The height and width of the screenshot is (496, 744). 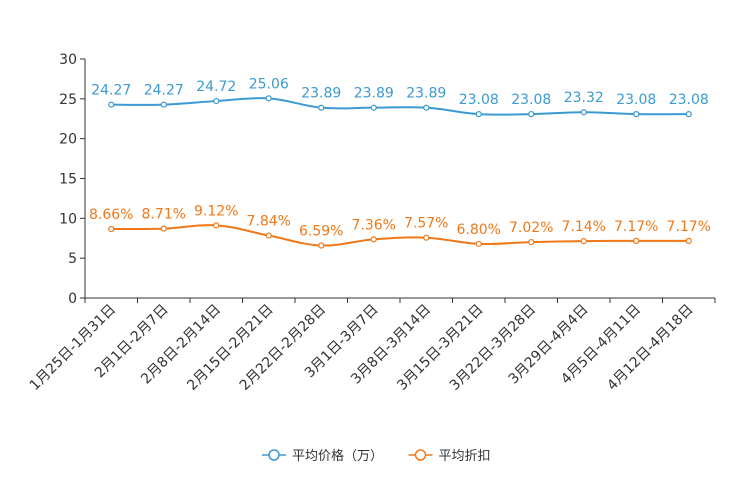 I want to click on legend: 平均价格（万） 平均折扣, so click(x=376, y=456).